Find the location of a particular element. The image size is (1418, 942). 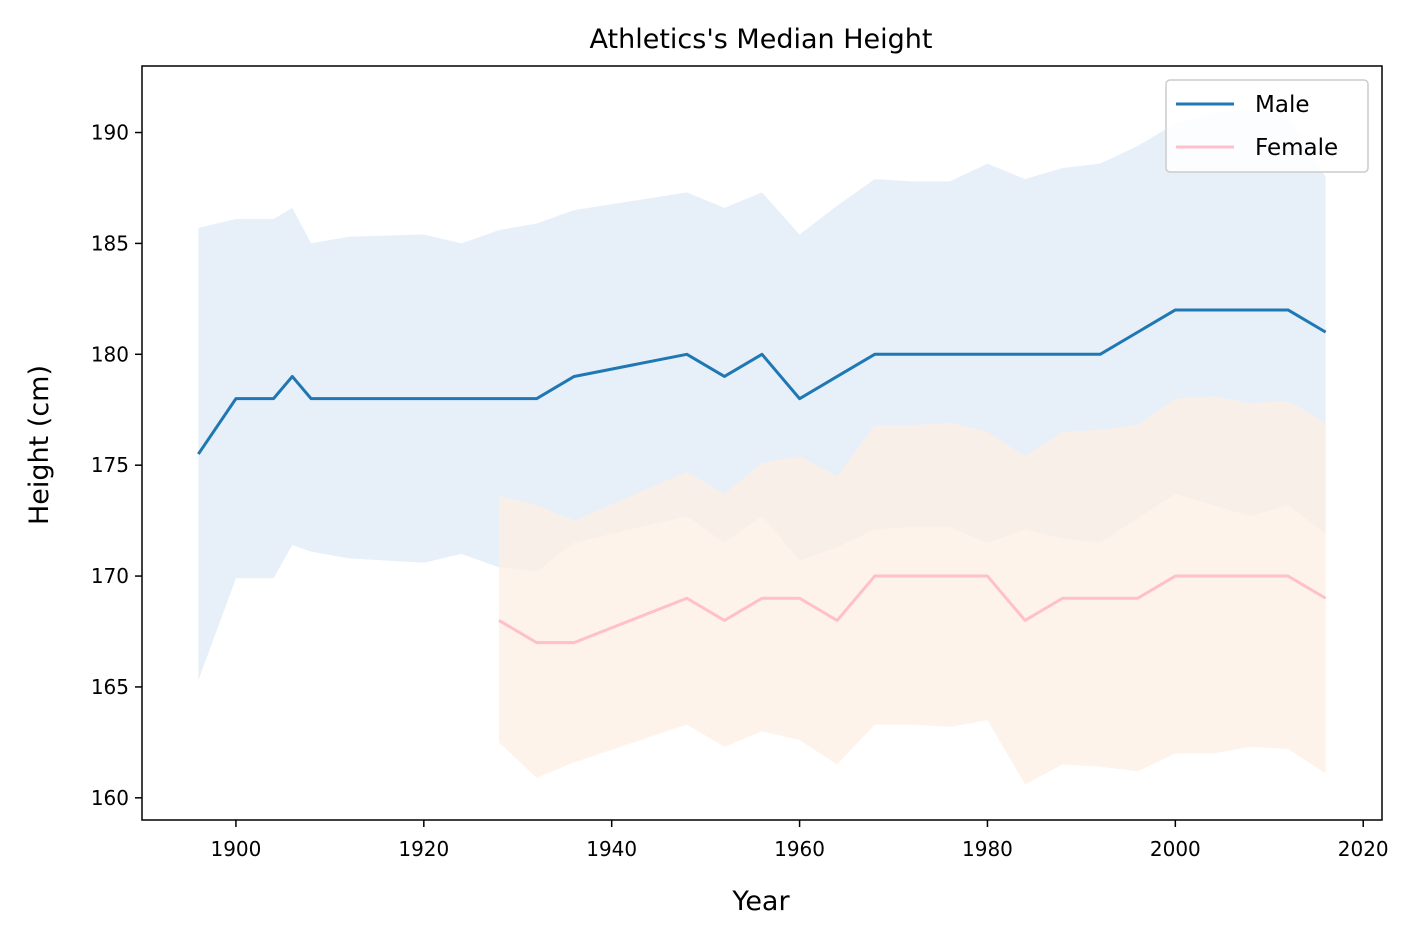

x-axis-ticks: 1900 1920 1940 1960 1980 2000 2020 is located at coordinates (799, 840).